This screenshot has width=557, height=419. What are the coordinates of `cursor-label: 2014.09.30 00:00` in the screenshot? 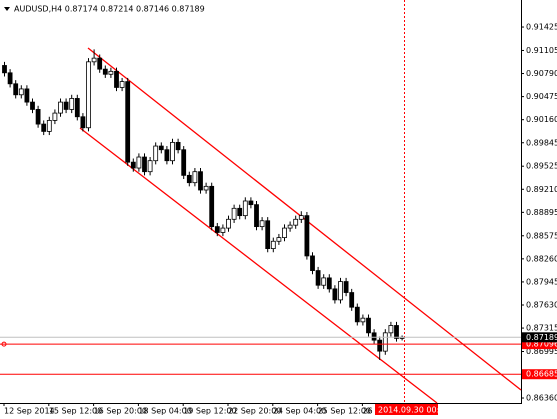 It's located at (413, 410).